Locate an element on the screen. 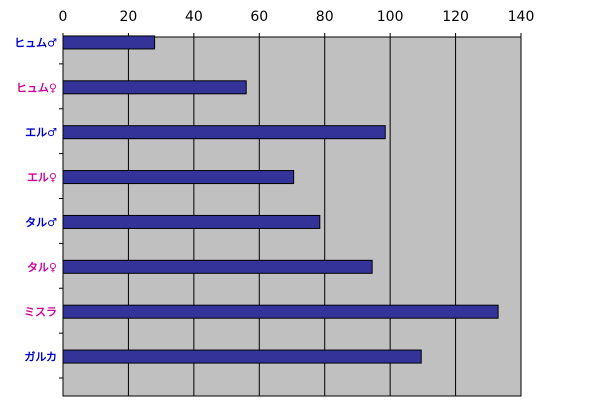 This screenshot has height=406, width=598. category-label: タル♂ is located at coordinates (41, 222).